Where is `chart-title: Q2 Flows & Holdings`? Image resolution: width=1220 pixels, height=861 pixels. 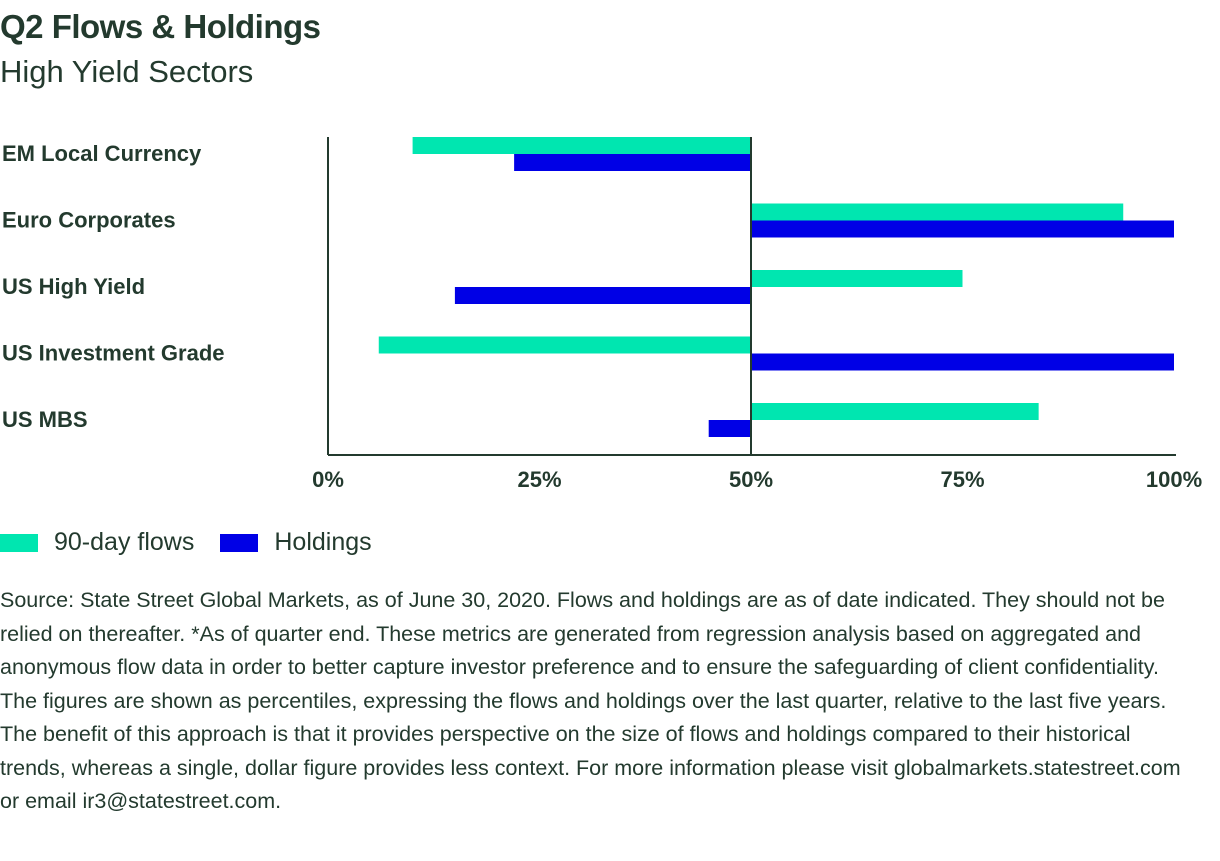 chart-title: Q2 Flows & Holdings is located at coordinates (160, 26).